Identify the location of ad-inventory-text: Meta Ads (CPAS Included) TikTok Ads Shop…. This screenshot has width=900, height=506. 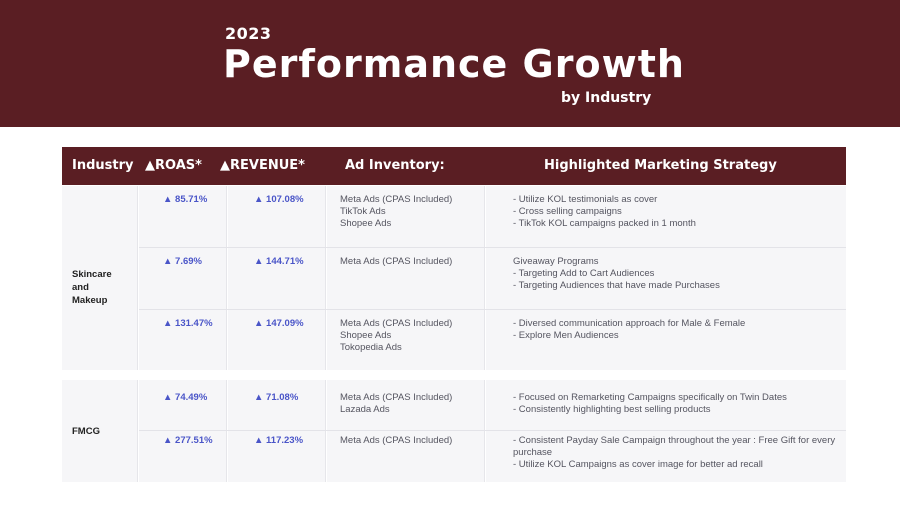
(396, 211).